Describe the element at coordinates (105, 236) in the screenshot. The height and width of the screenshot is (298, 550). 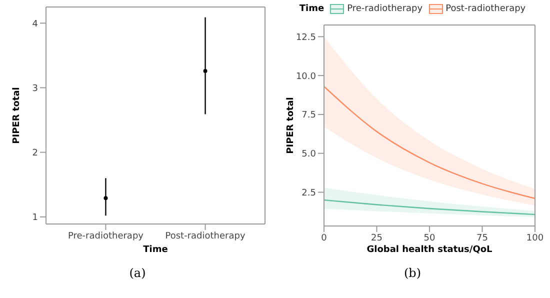
I see `x-tick-label: Pre-radiotherapy` at that location.